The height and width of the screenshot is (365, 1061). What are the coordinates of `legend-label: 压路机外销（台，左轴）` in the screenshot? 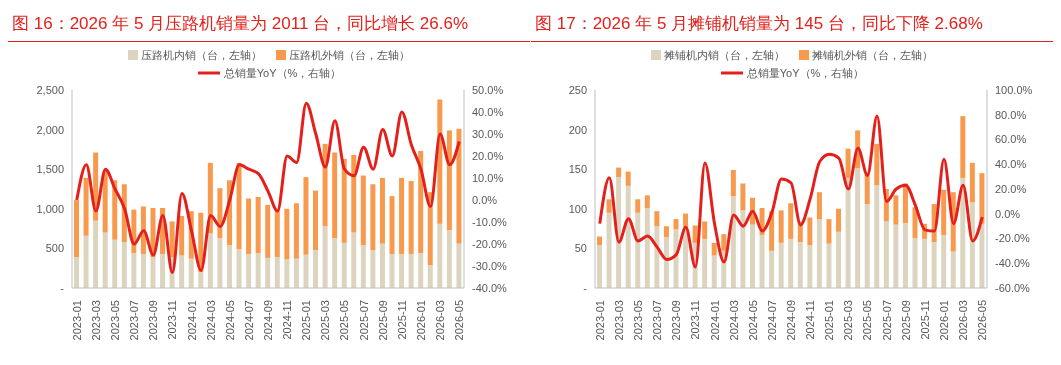 It's located at (349, 55).